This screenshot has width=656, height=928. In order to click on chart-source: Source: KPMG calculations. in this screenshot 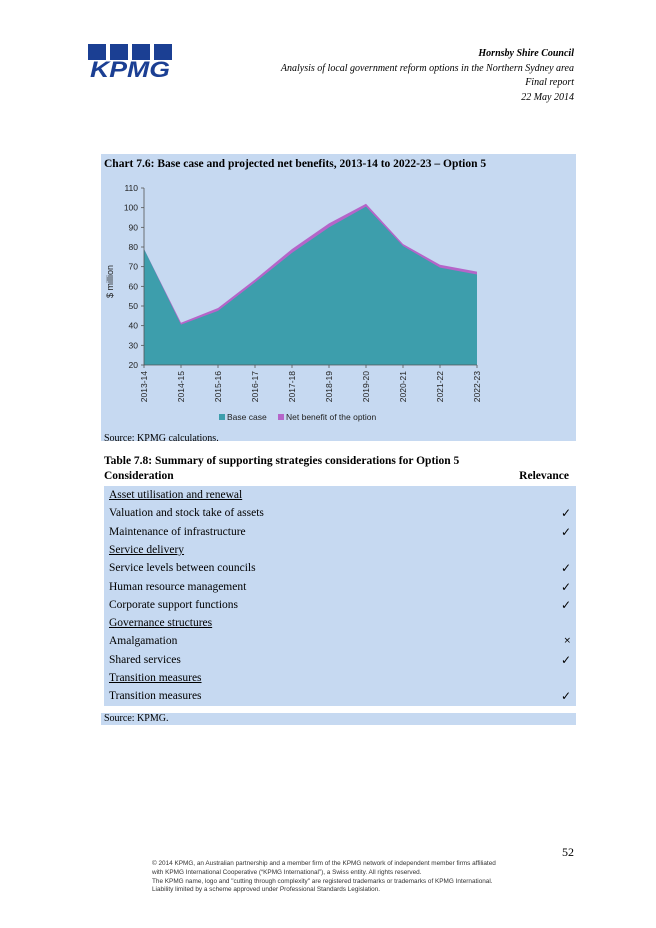, I will do `click(161, 438)`.